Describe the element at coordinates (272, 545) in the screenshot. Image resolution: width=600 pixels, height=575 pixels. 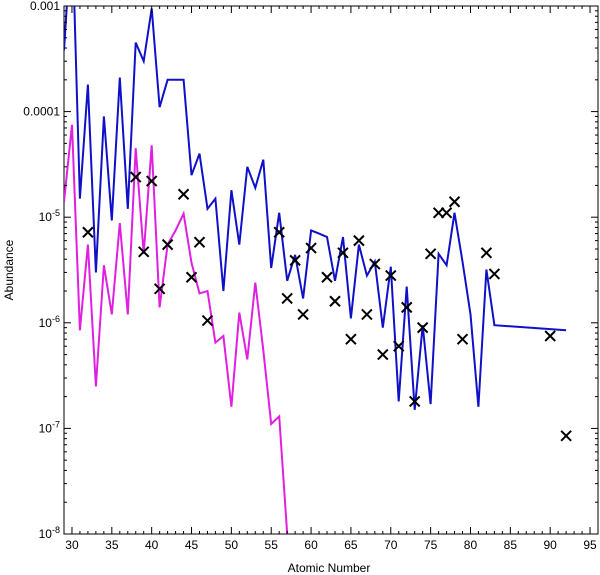
I see `x-tick-label: 55` at that location.